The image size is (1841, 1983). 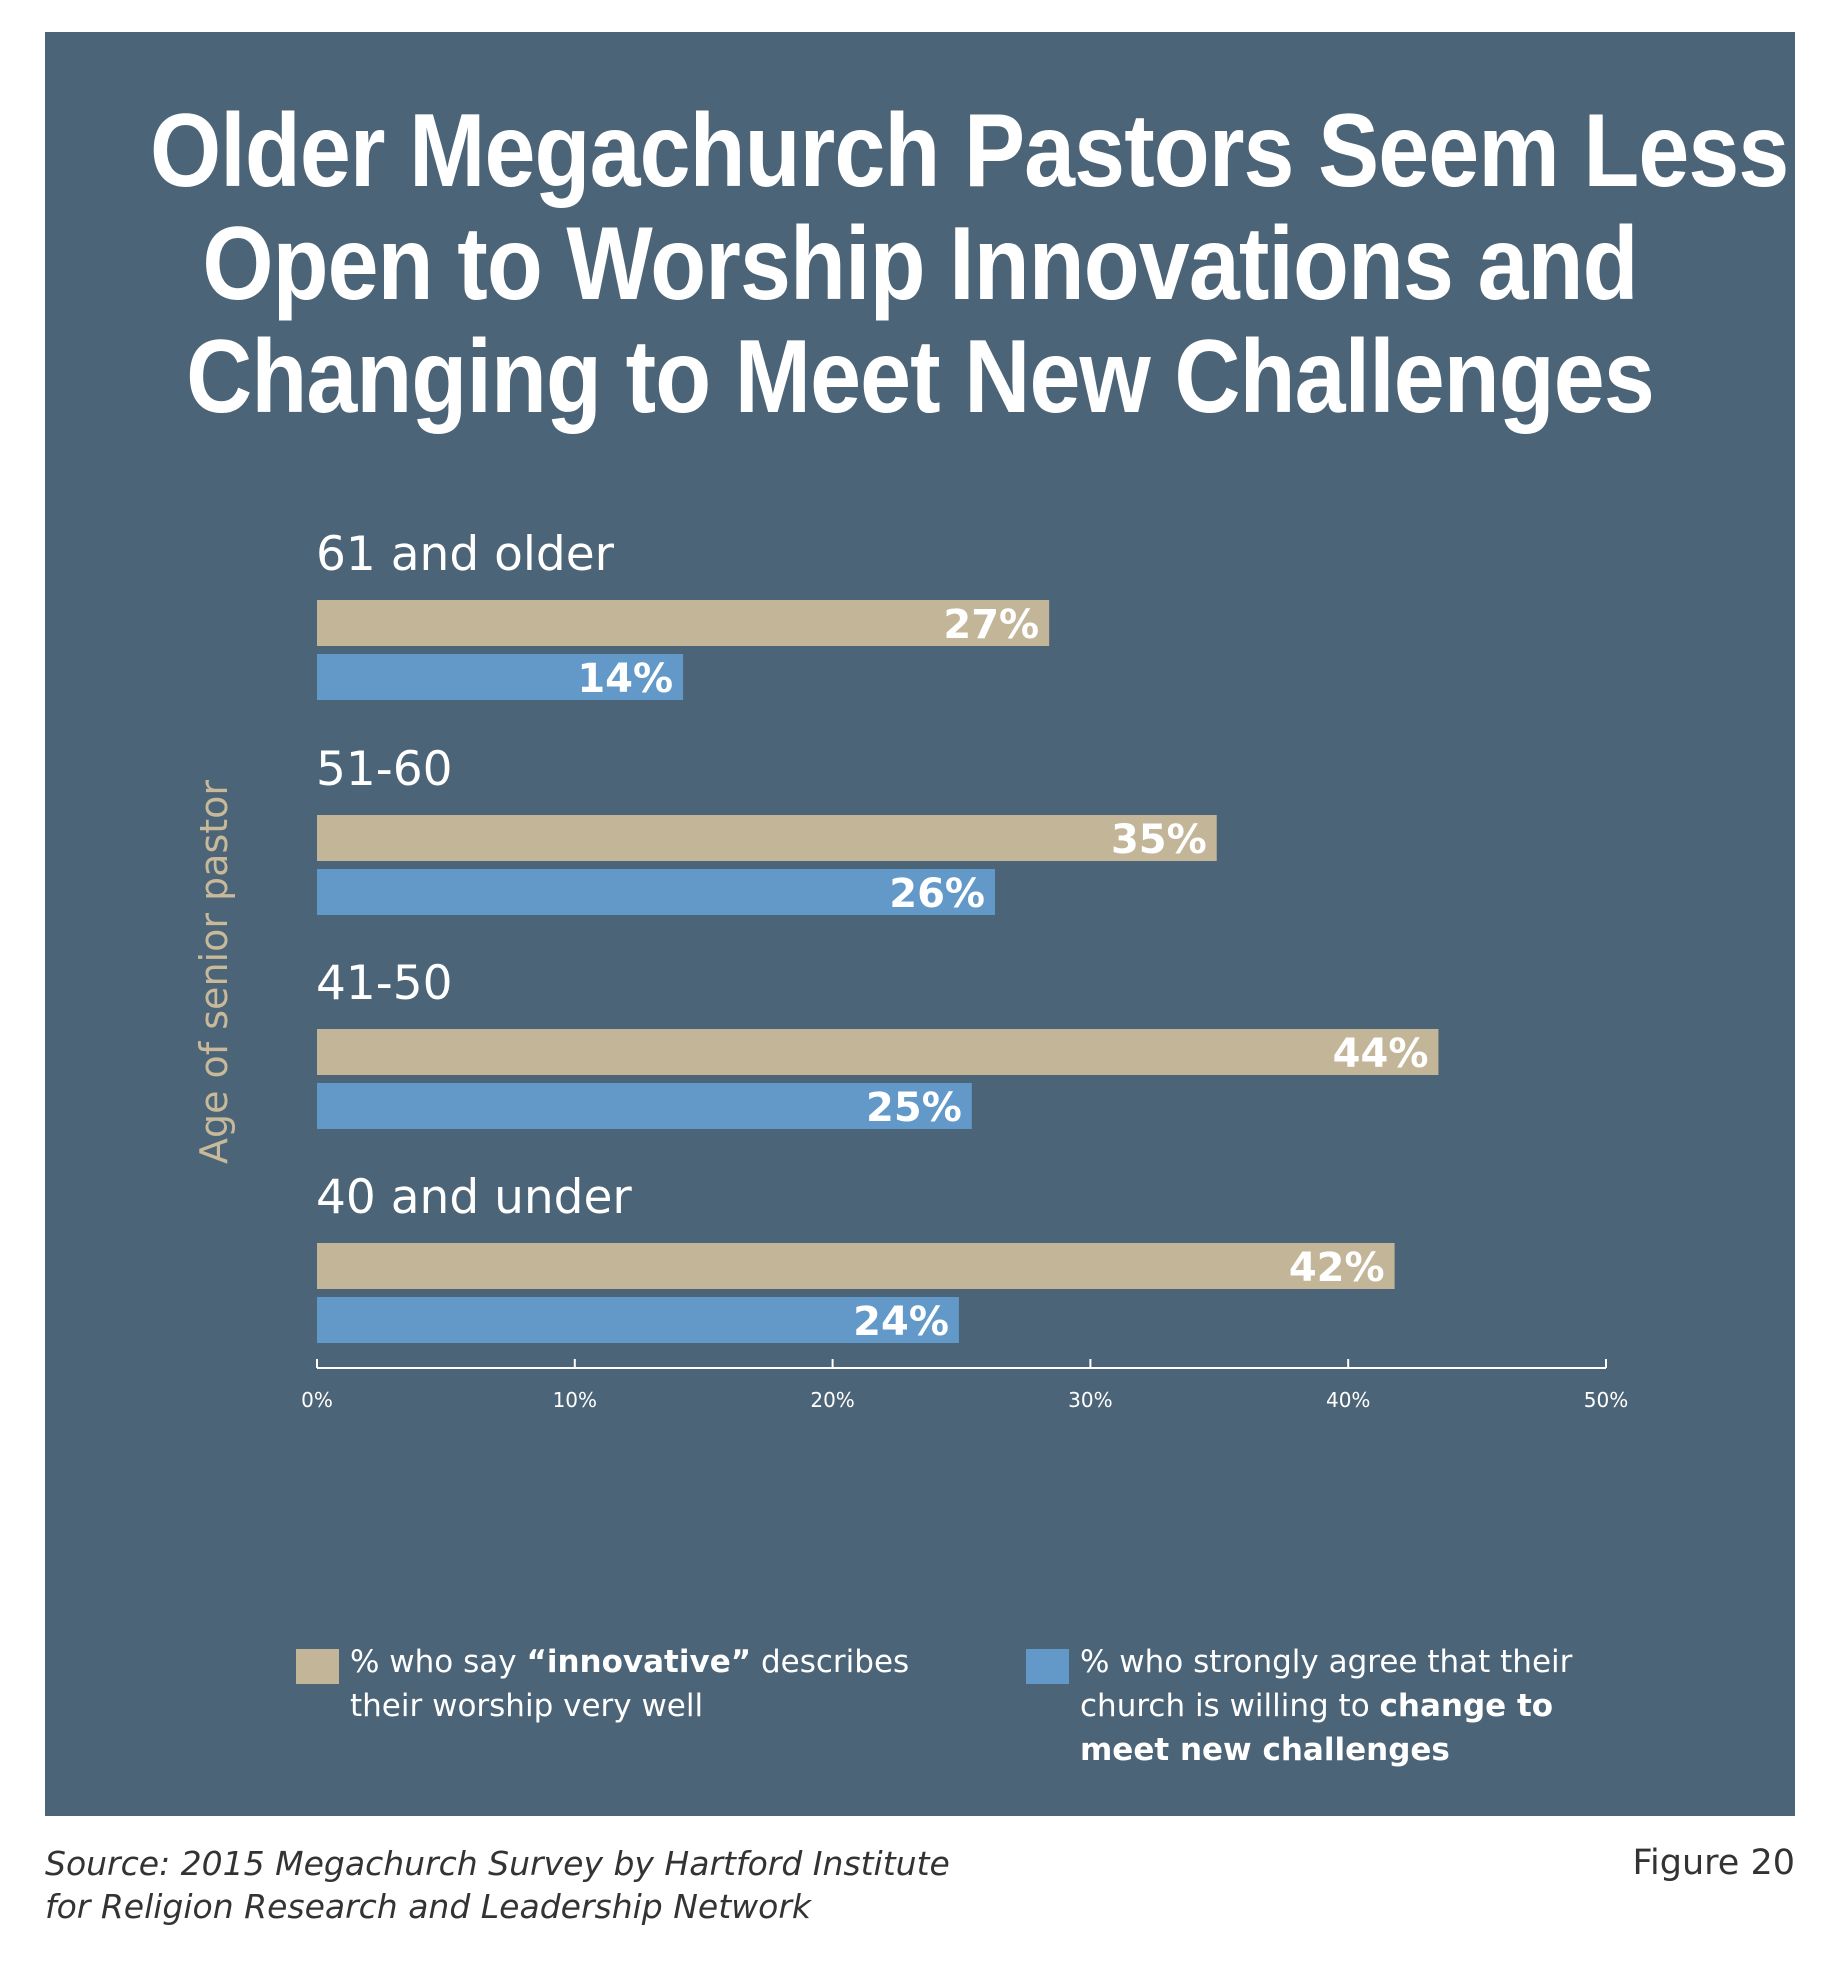 What do you see at coordinates (214, 972) in the screenshot?
I see `y-axis-label: Age of senior pastor` at bounding box center [214, 972].